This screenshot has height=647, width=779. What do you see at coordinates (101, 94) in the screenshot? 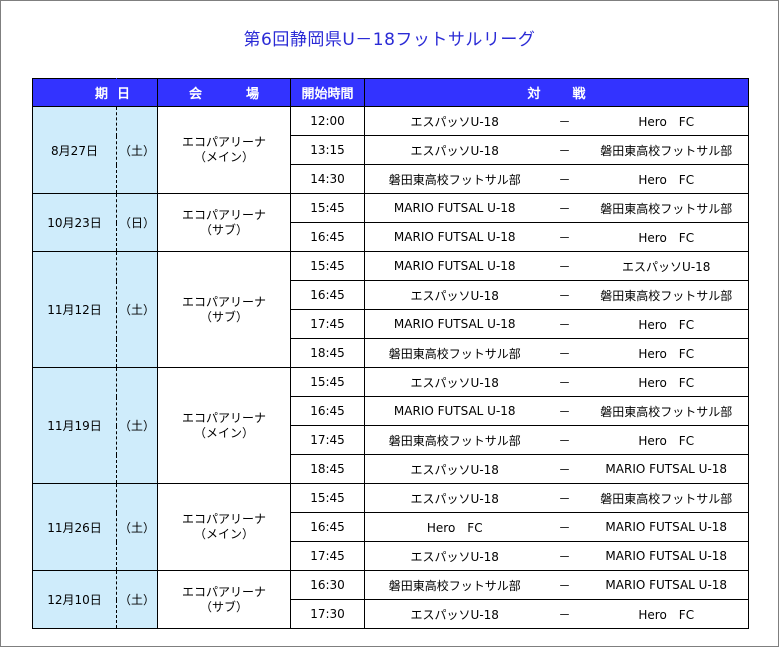
I see `header-date-a: 期` at bounding box center [101, 94].